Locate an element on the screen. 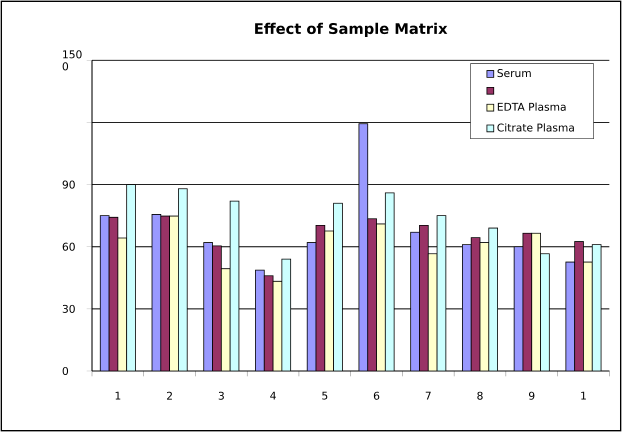 Image resolution: width=622 pixels, height=432 pixels. y-tick-label: 60 is located at coordinates (68, 246).